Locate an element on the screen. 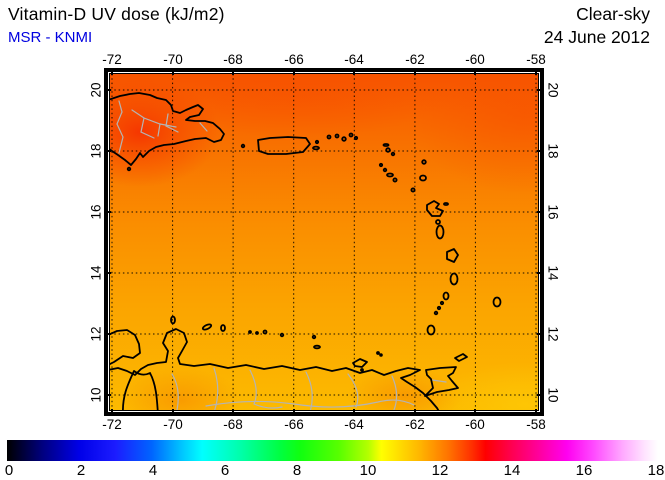 The width and height of the screenshot is (665, 480). colorbar-tick-1: 2 is located at coordinates (81, 470).